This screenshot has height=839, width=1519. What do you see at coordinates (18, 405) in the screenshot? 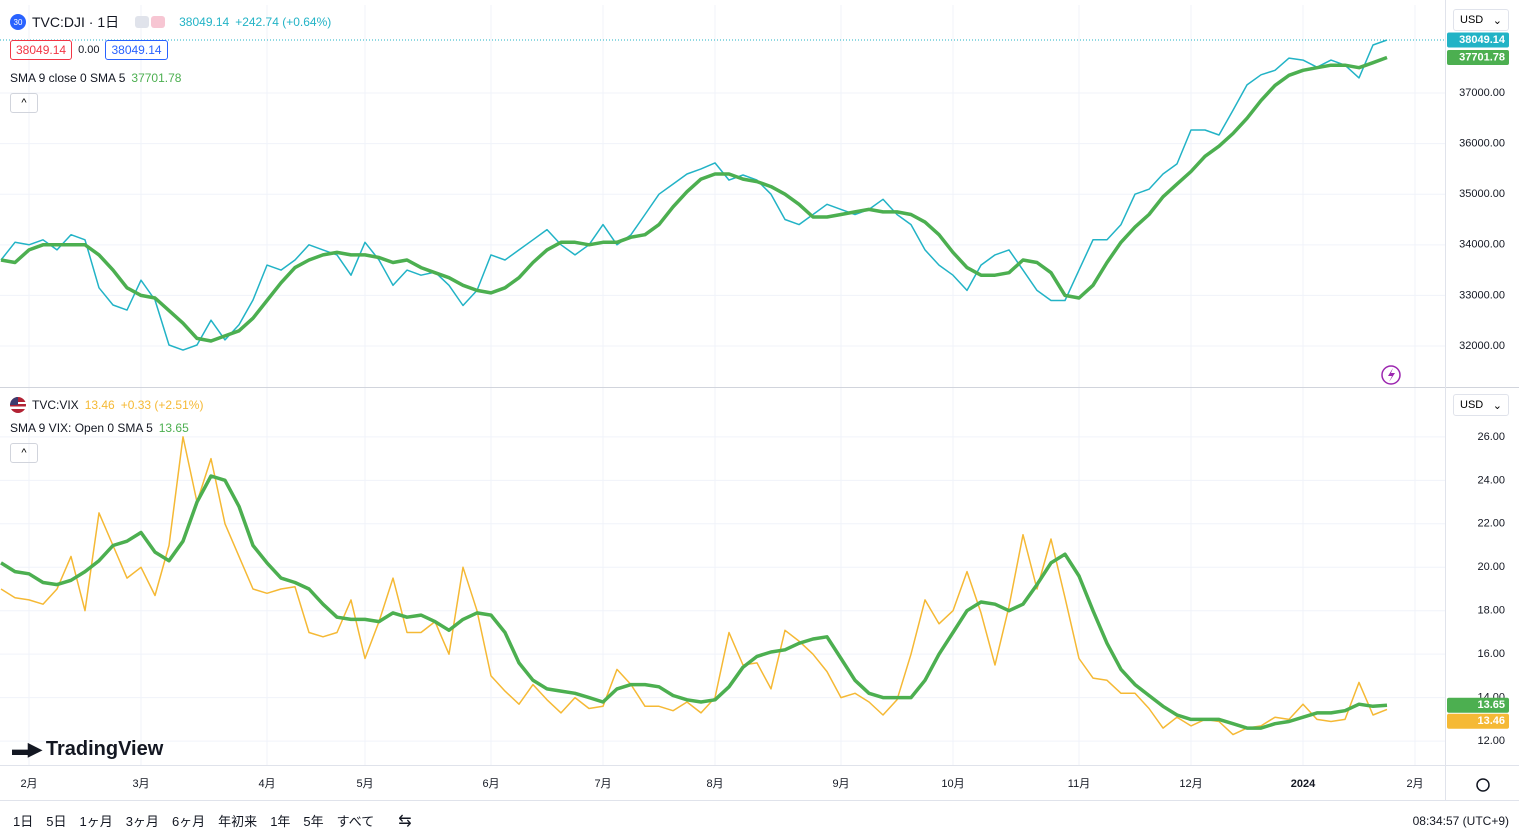
I see `flag-icon` at bounding box center [18, 405].